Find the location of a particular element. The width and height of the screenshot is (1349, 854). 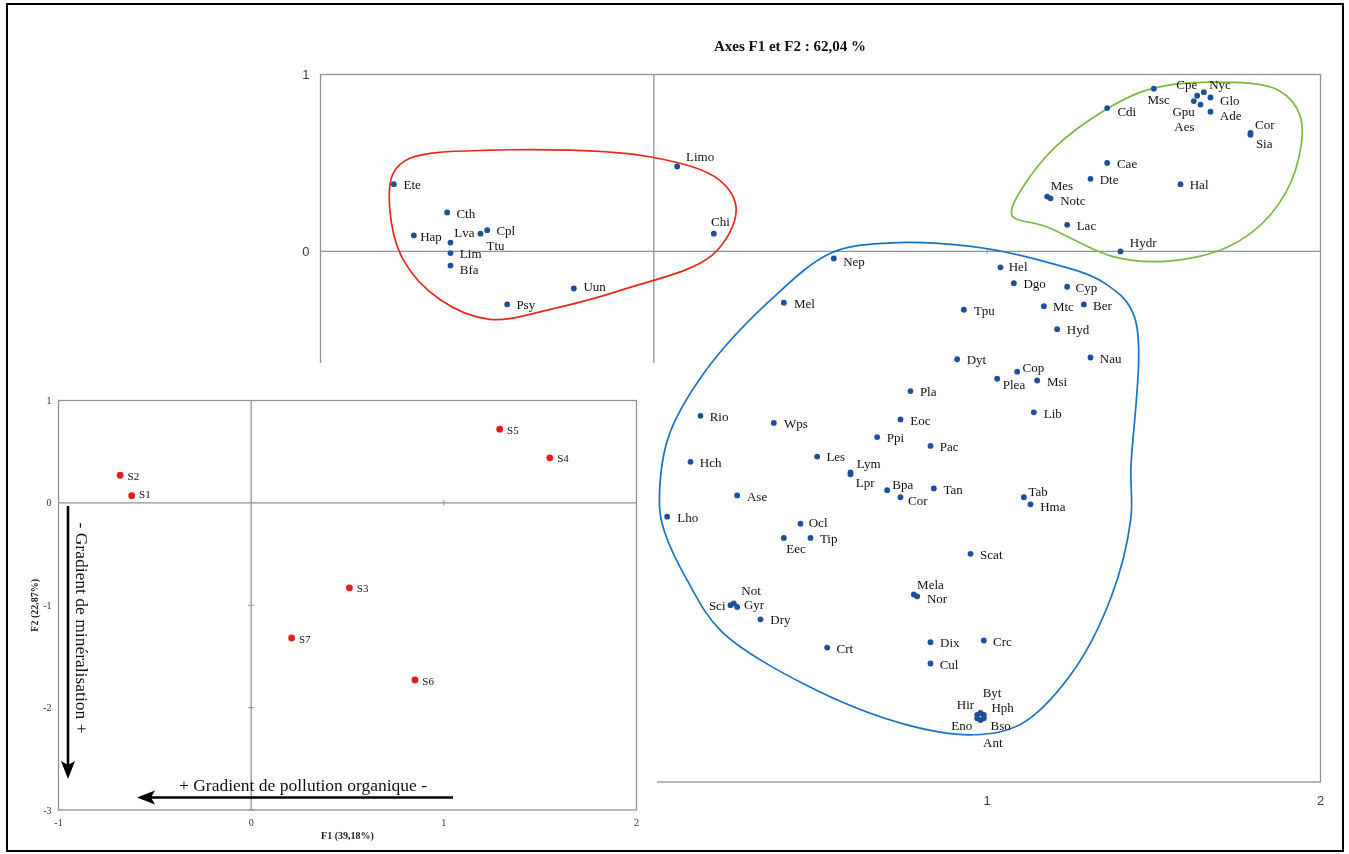

series-label: Sia is located at coordinates (1264, 143).